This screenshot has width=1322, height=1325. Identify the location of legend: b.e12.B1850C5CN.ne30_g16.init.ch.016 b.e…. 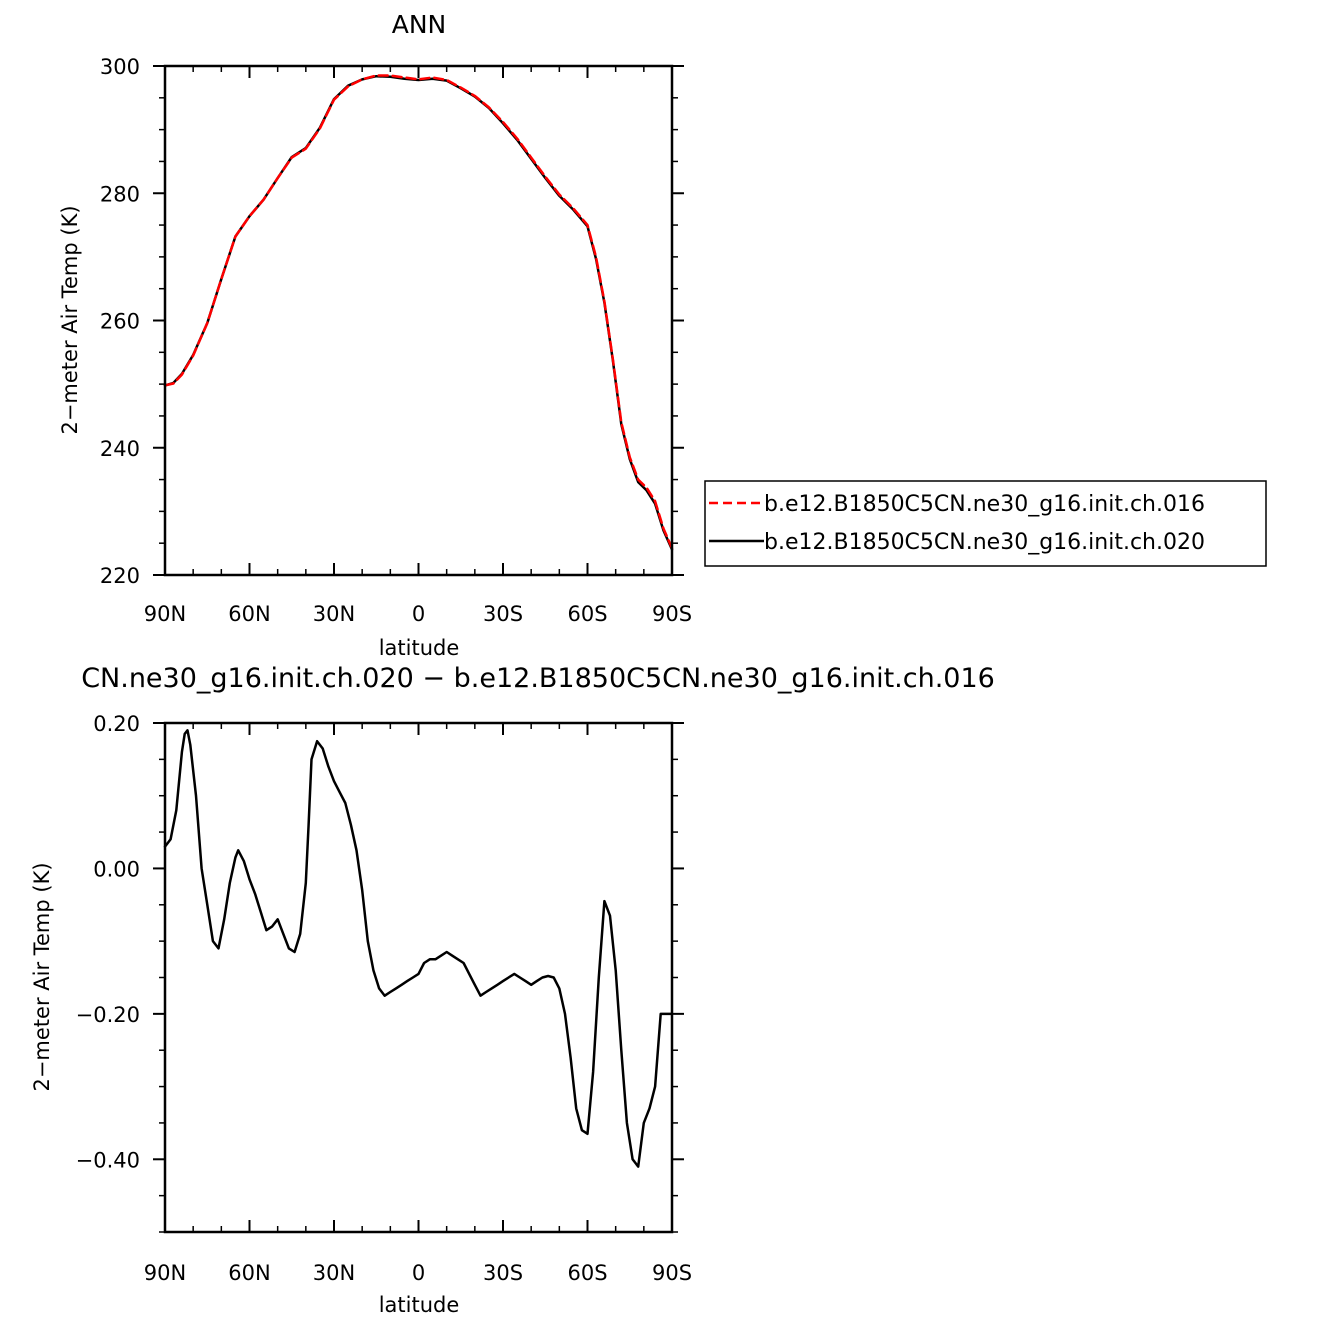
(985, 523).